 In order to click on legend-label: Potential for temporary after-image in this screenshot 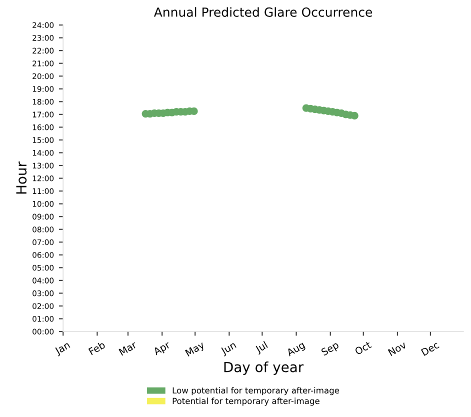, I will do `click(246, 402)`.